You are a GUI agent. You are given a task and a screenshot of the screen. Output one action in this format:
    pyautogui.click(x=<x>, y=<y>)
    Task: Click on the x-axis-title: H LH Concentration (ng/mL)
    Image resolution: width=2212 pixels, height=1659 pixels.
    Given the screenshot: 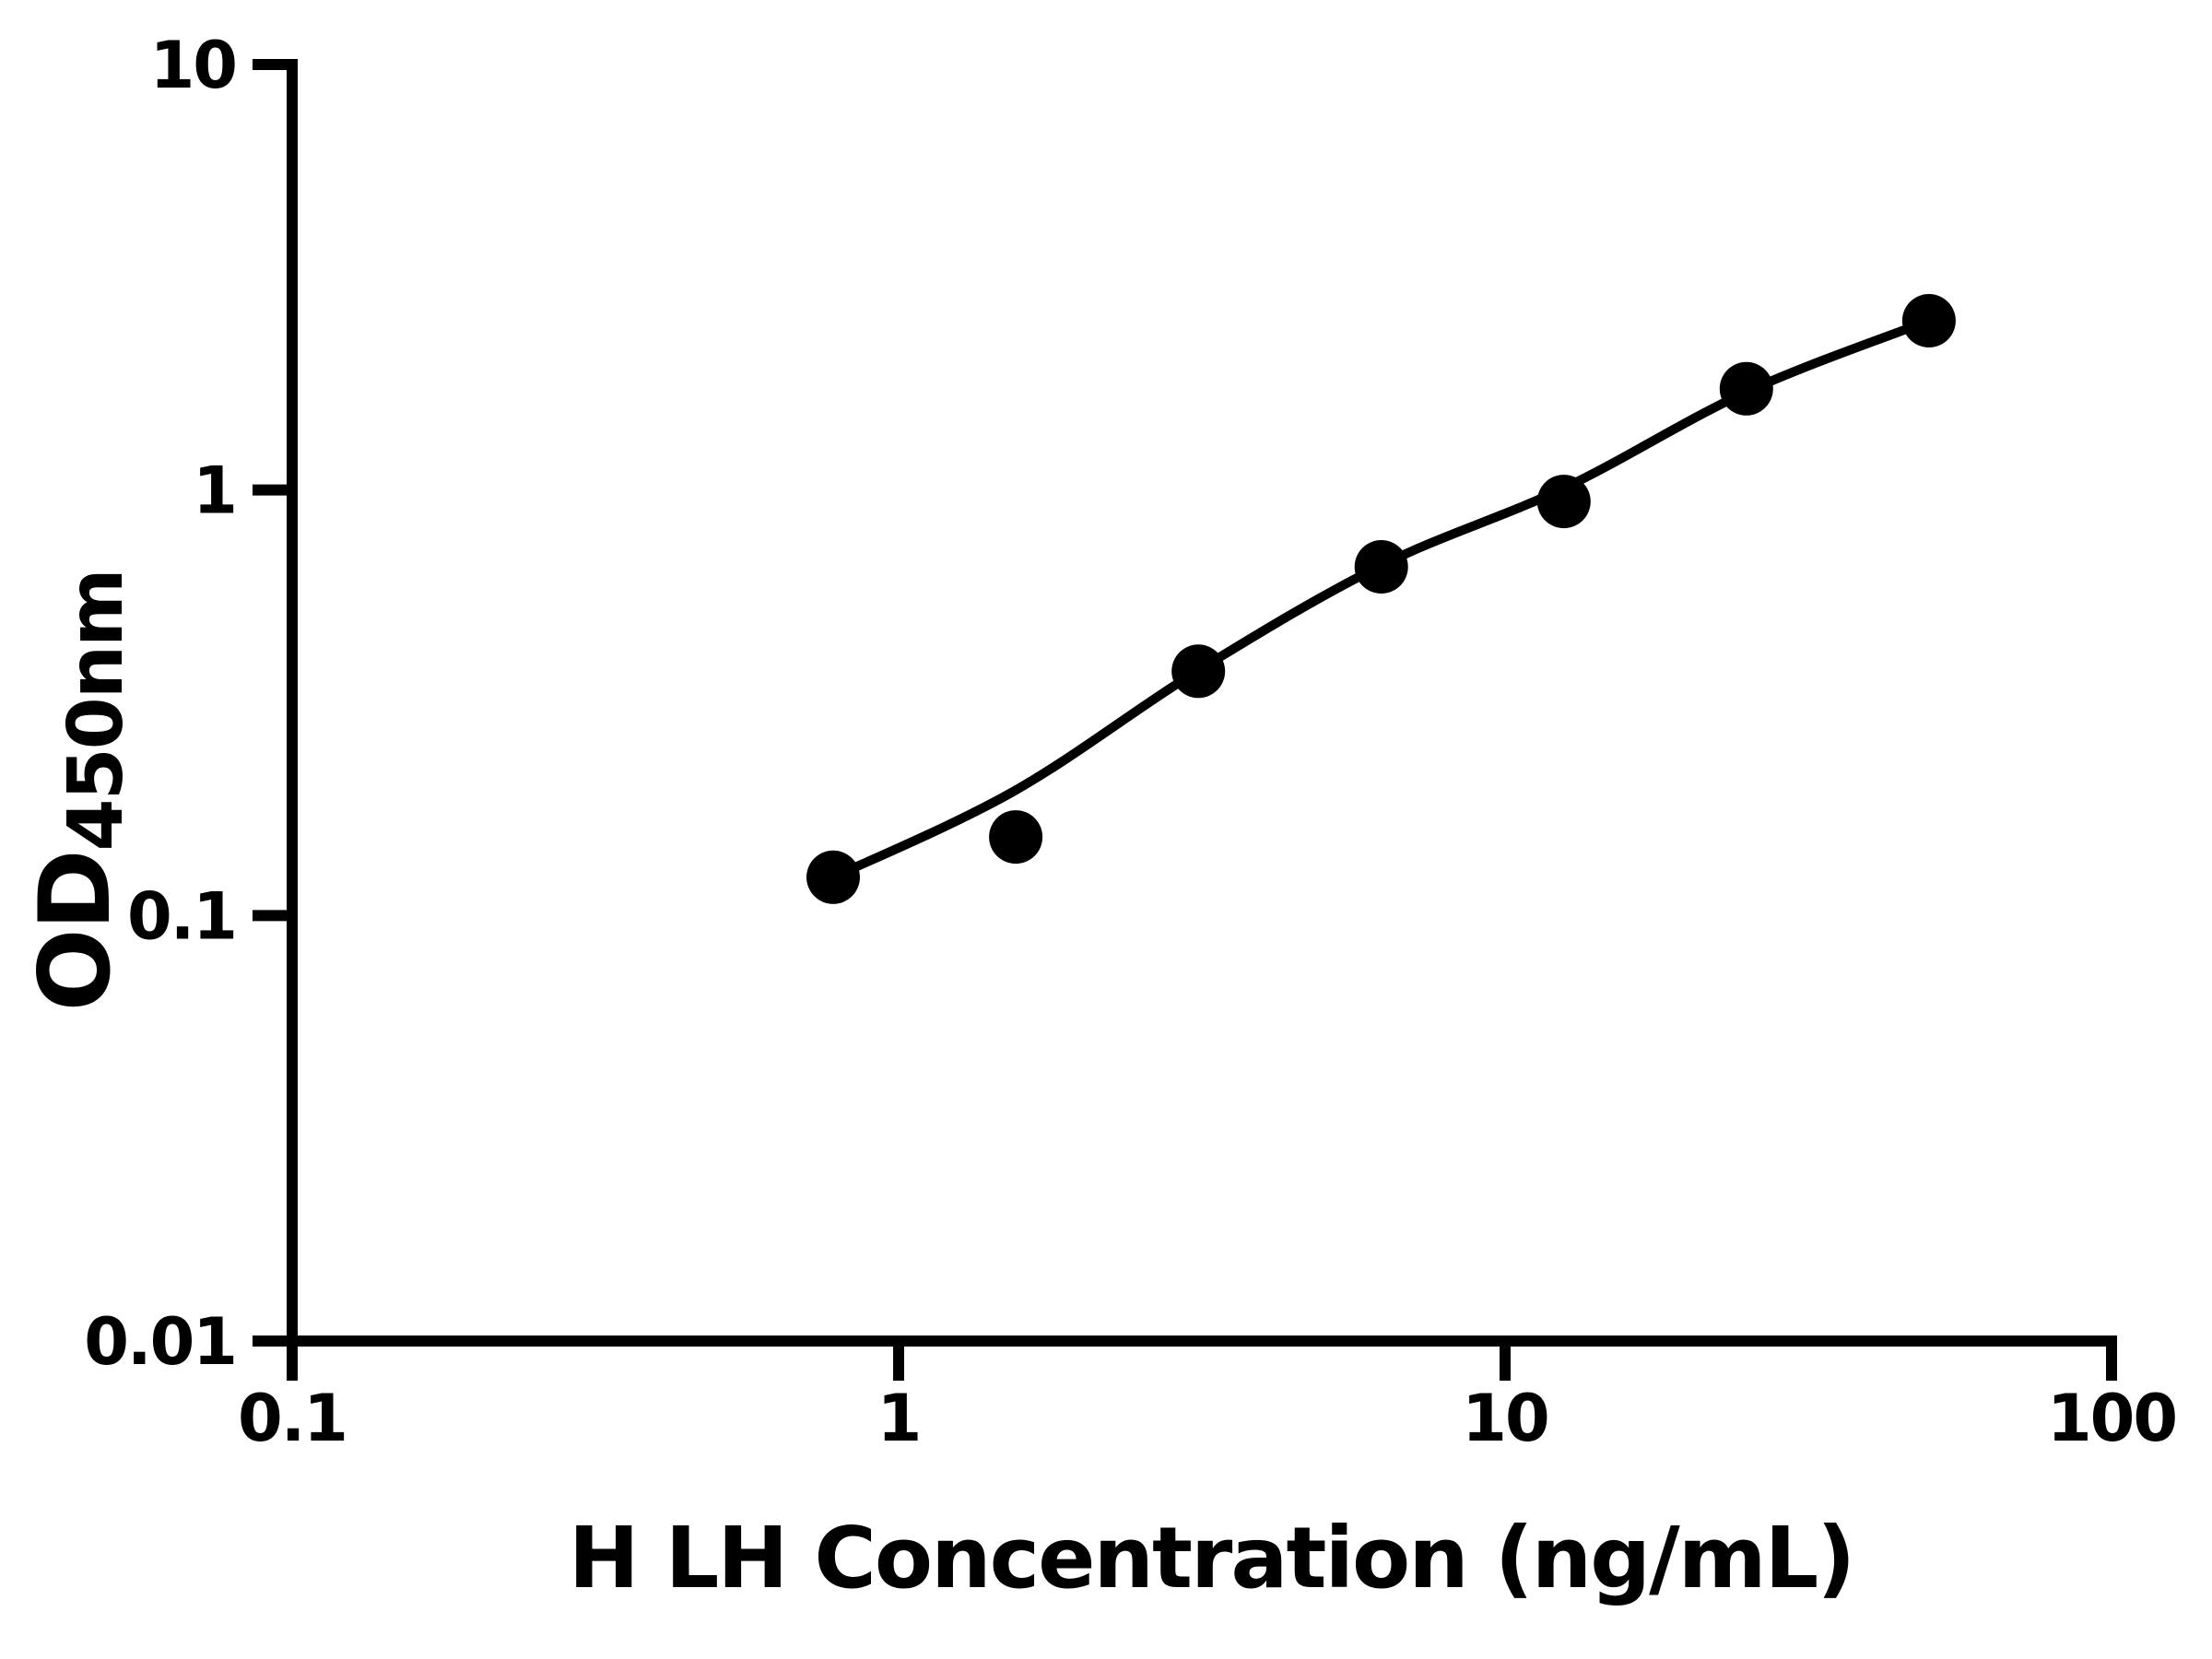 What is the action you would take?
    pyautogui.click(x=1211, y=1558)
    